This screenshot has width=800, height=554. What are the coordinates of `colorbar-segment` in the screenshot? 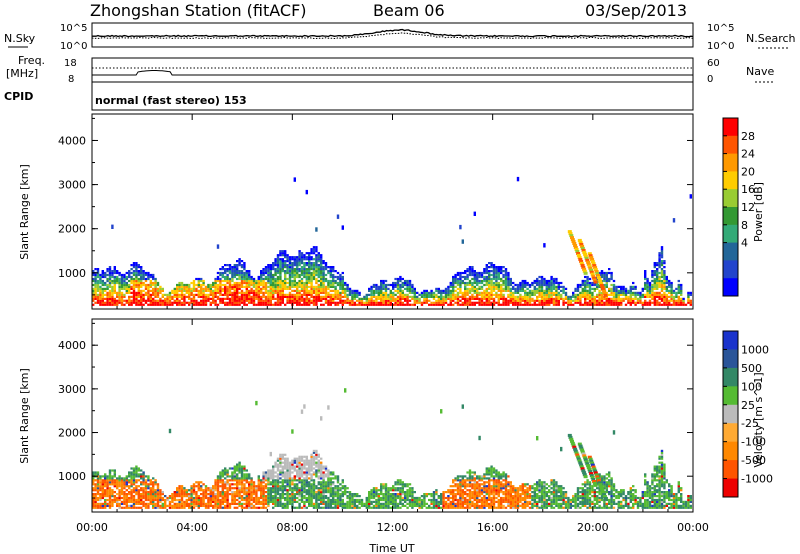 It's located at (730, 269).